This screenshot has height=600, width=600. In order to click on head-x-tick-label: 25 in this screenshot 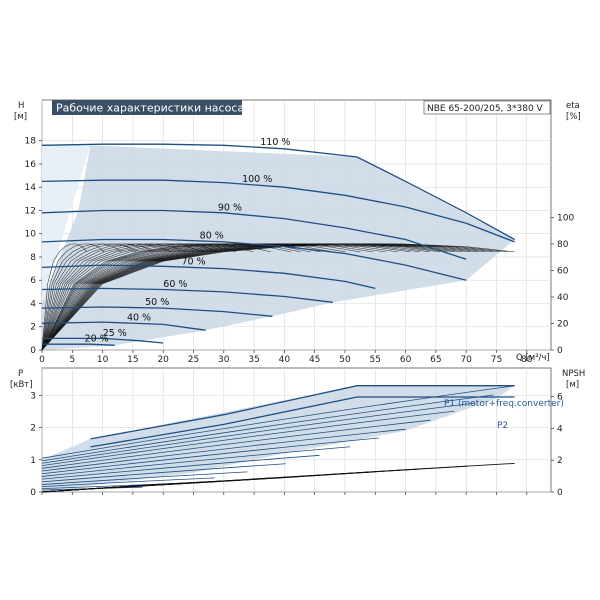, I will do `click(193, 360)`.